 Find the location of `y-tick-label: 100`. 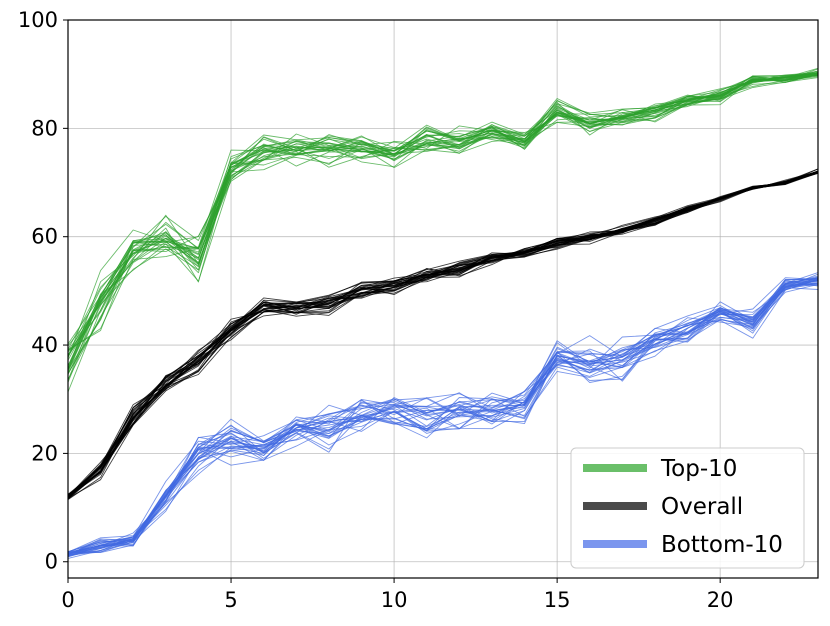

y-tick-label: 100 is located at coordinates (38, 20).